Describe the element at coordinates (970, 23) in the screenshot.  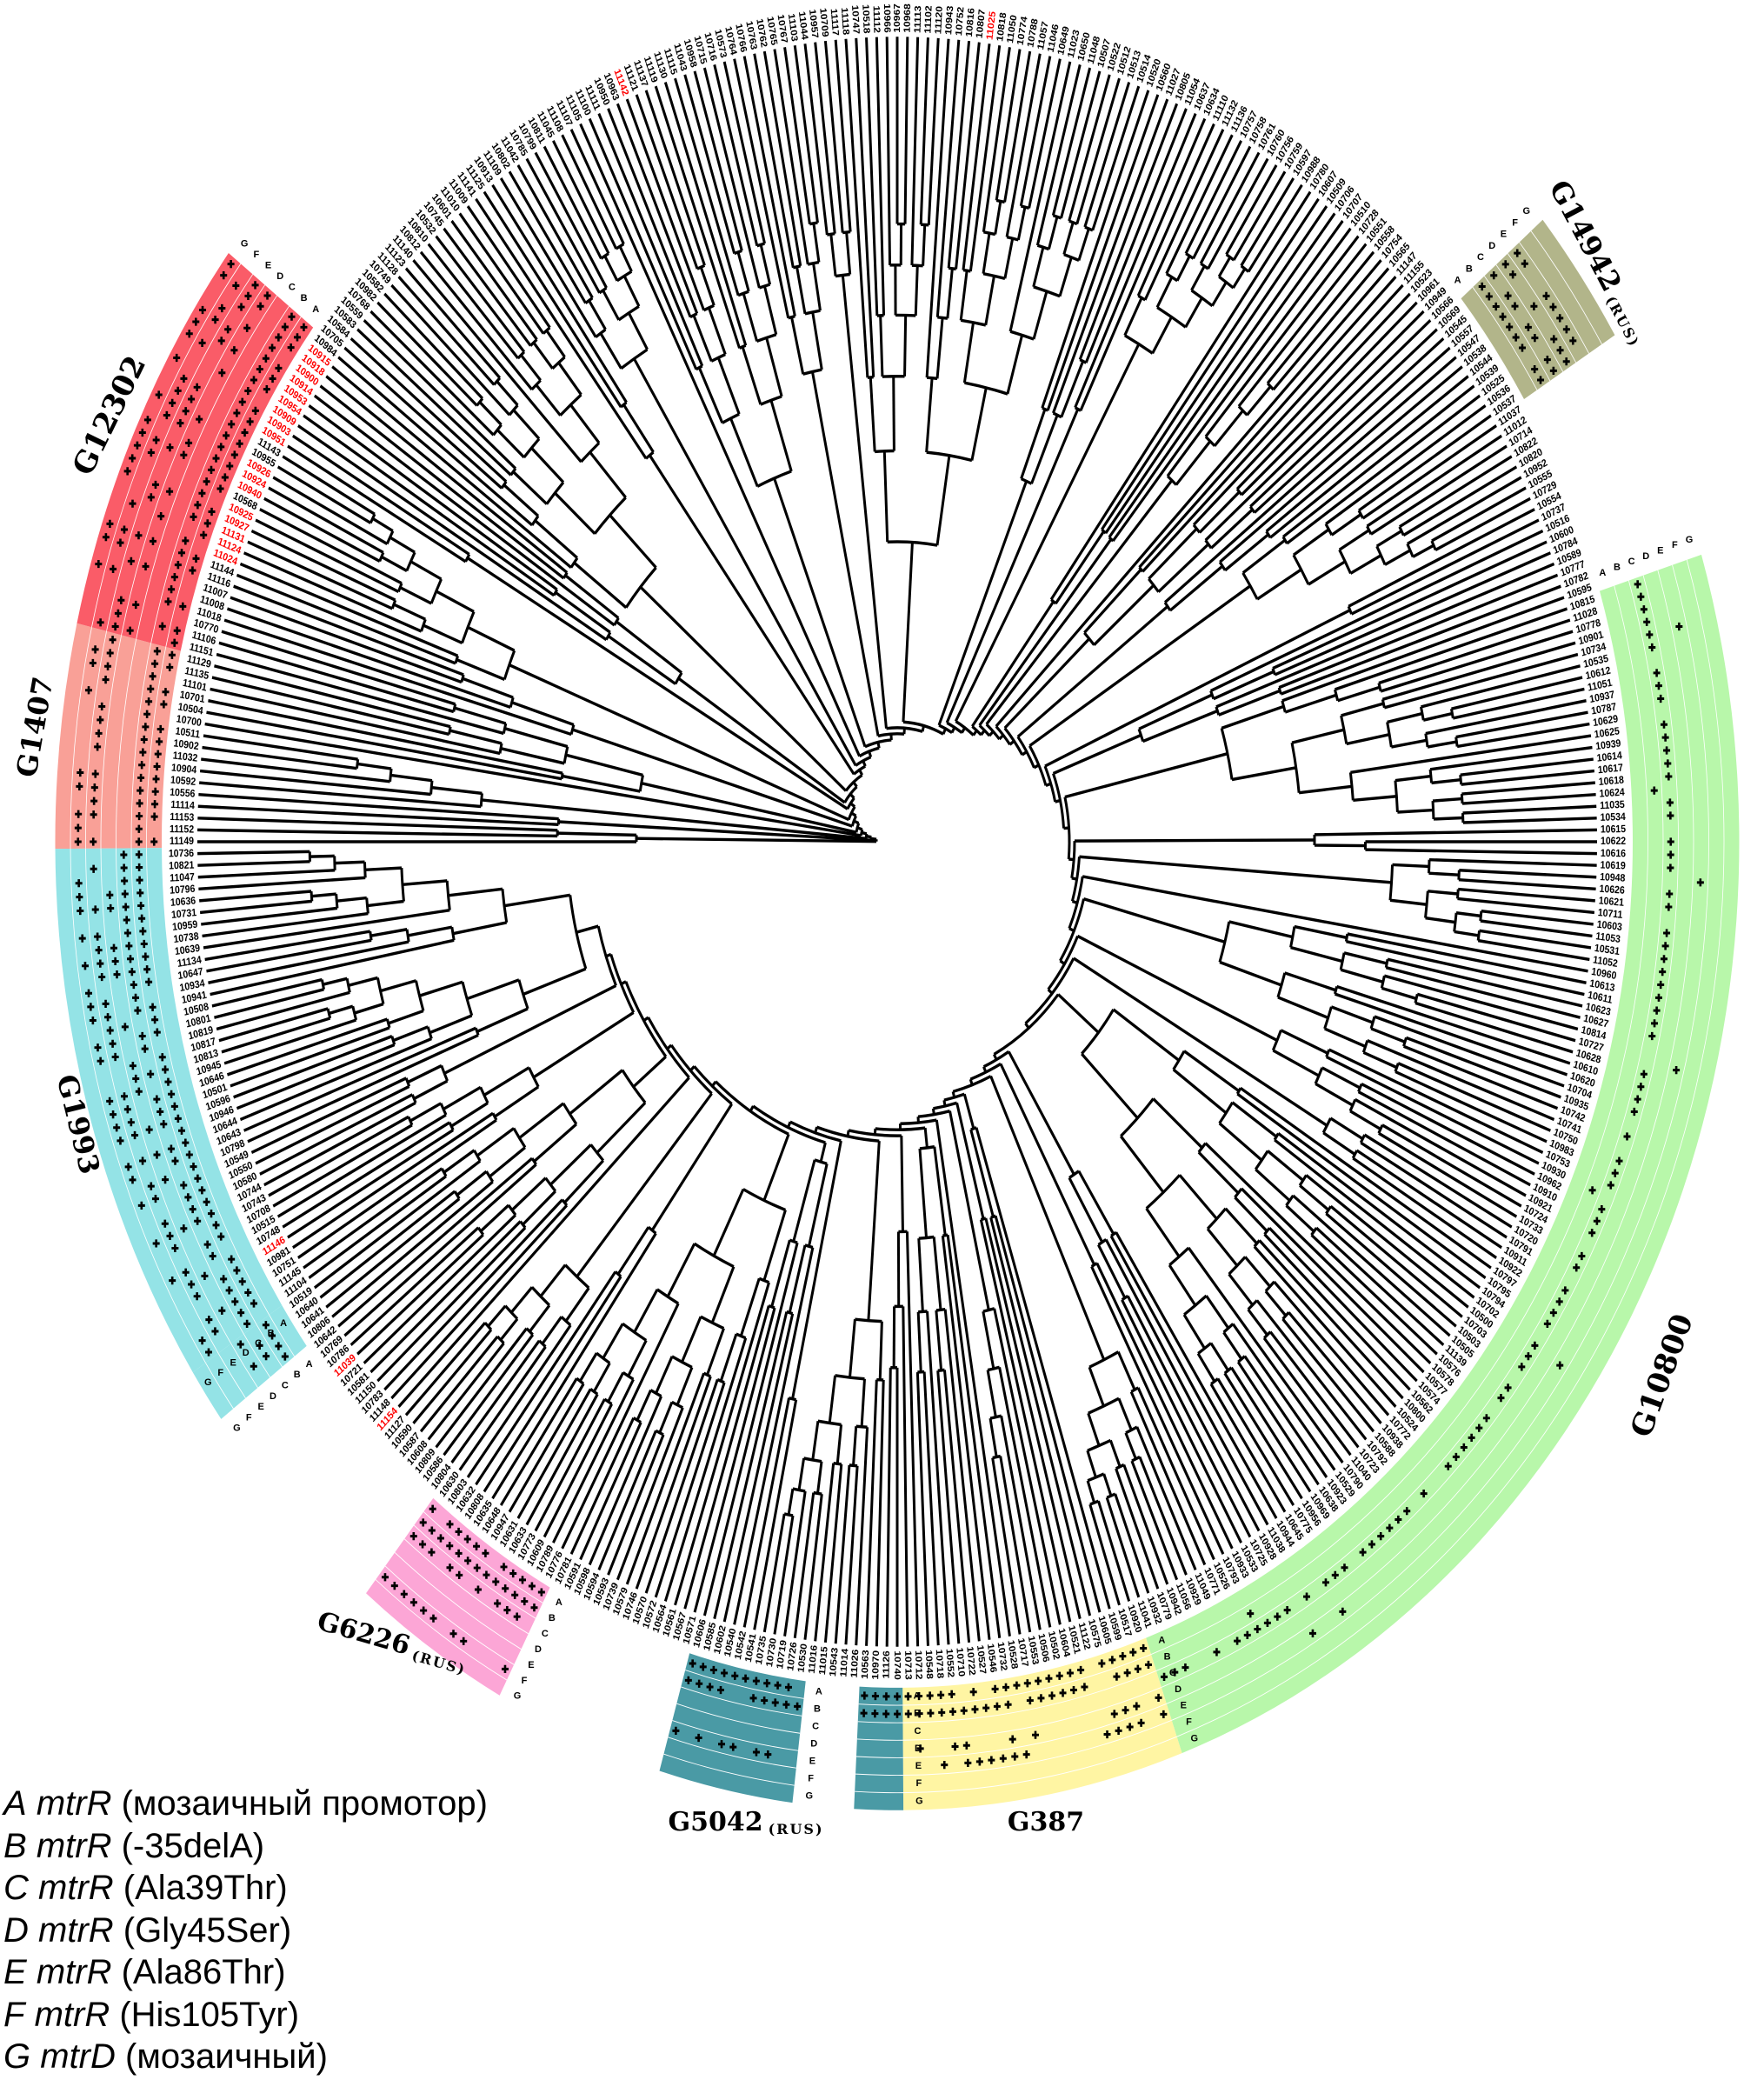
I see `leaf-label: 10816` at that location.